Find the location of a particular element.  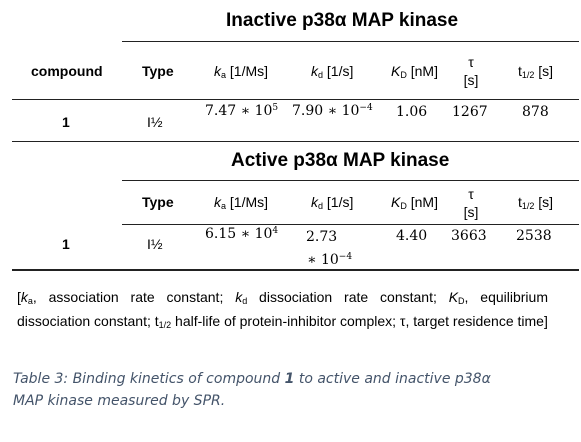

active-header-thalf: t1/2 [s] is located at coordinates (536, 202).